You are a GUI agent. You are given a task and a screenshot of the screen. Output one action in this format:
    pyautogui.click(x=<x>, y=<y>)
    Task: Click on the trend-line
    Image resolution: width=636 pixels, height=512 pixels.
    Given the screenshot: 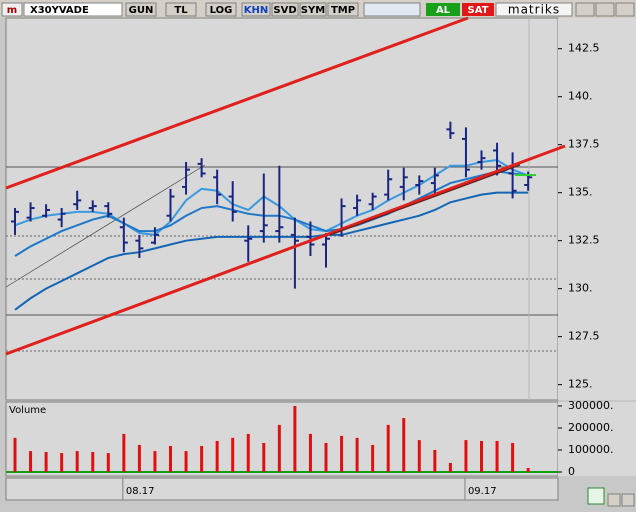 What is the action you would take?
    pyautogui.click(x=105, y=226)
    